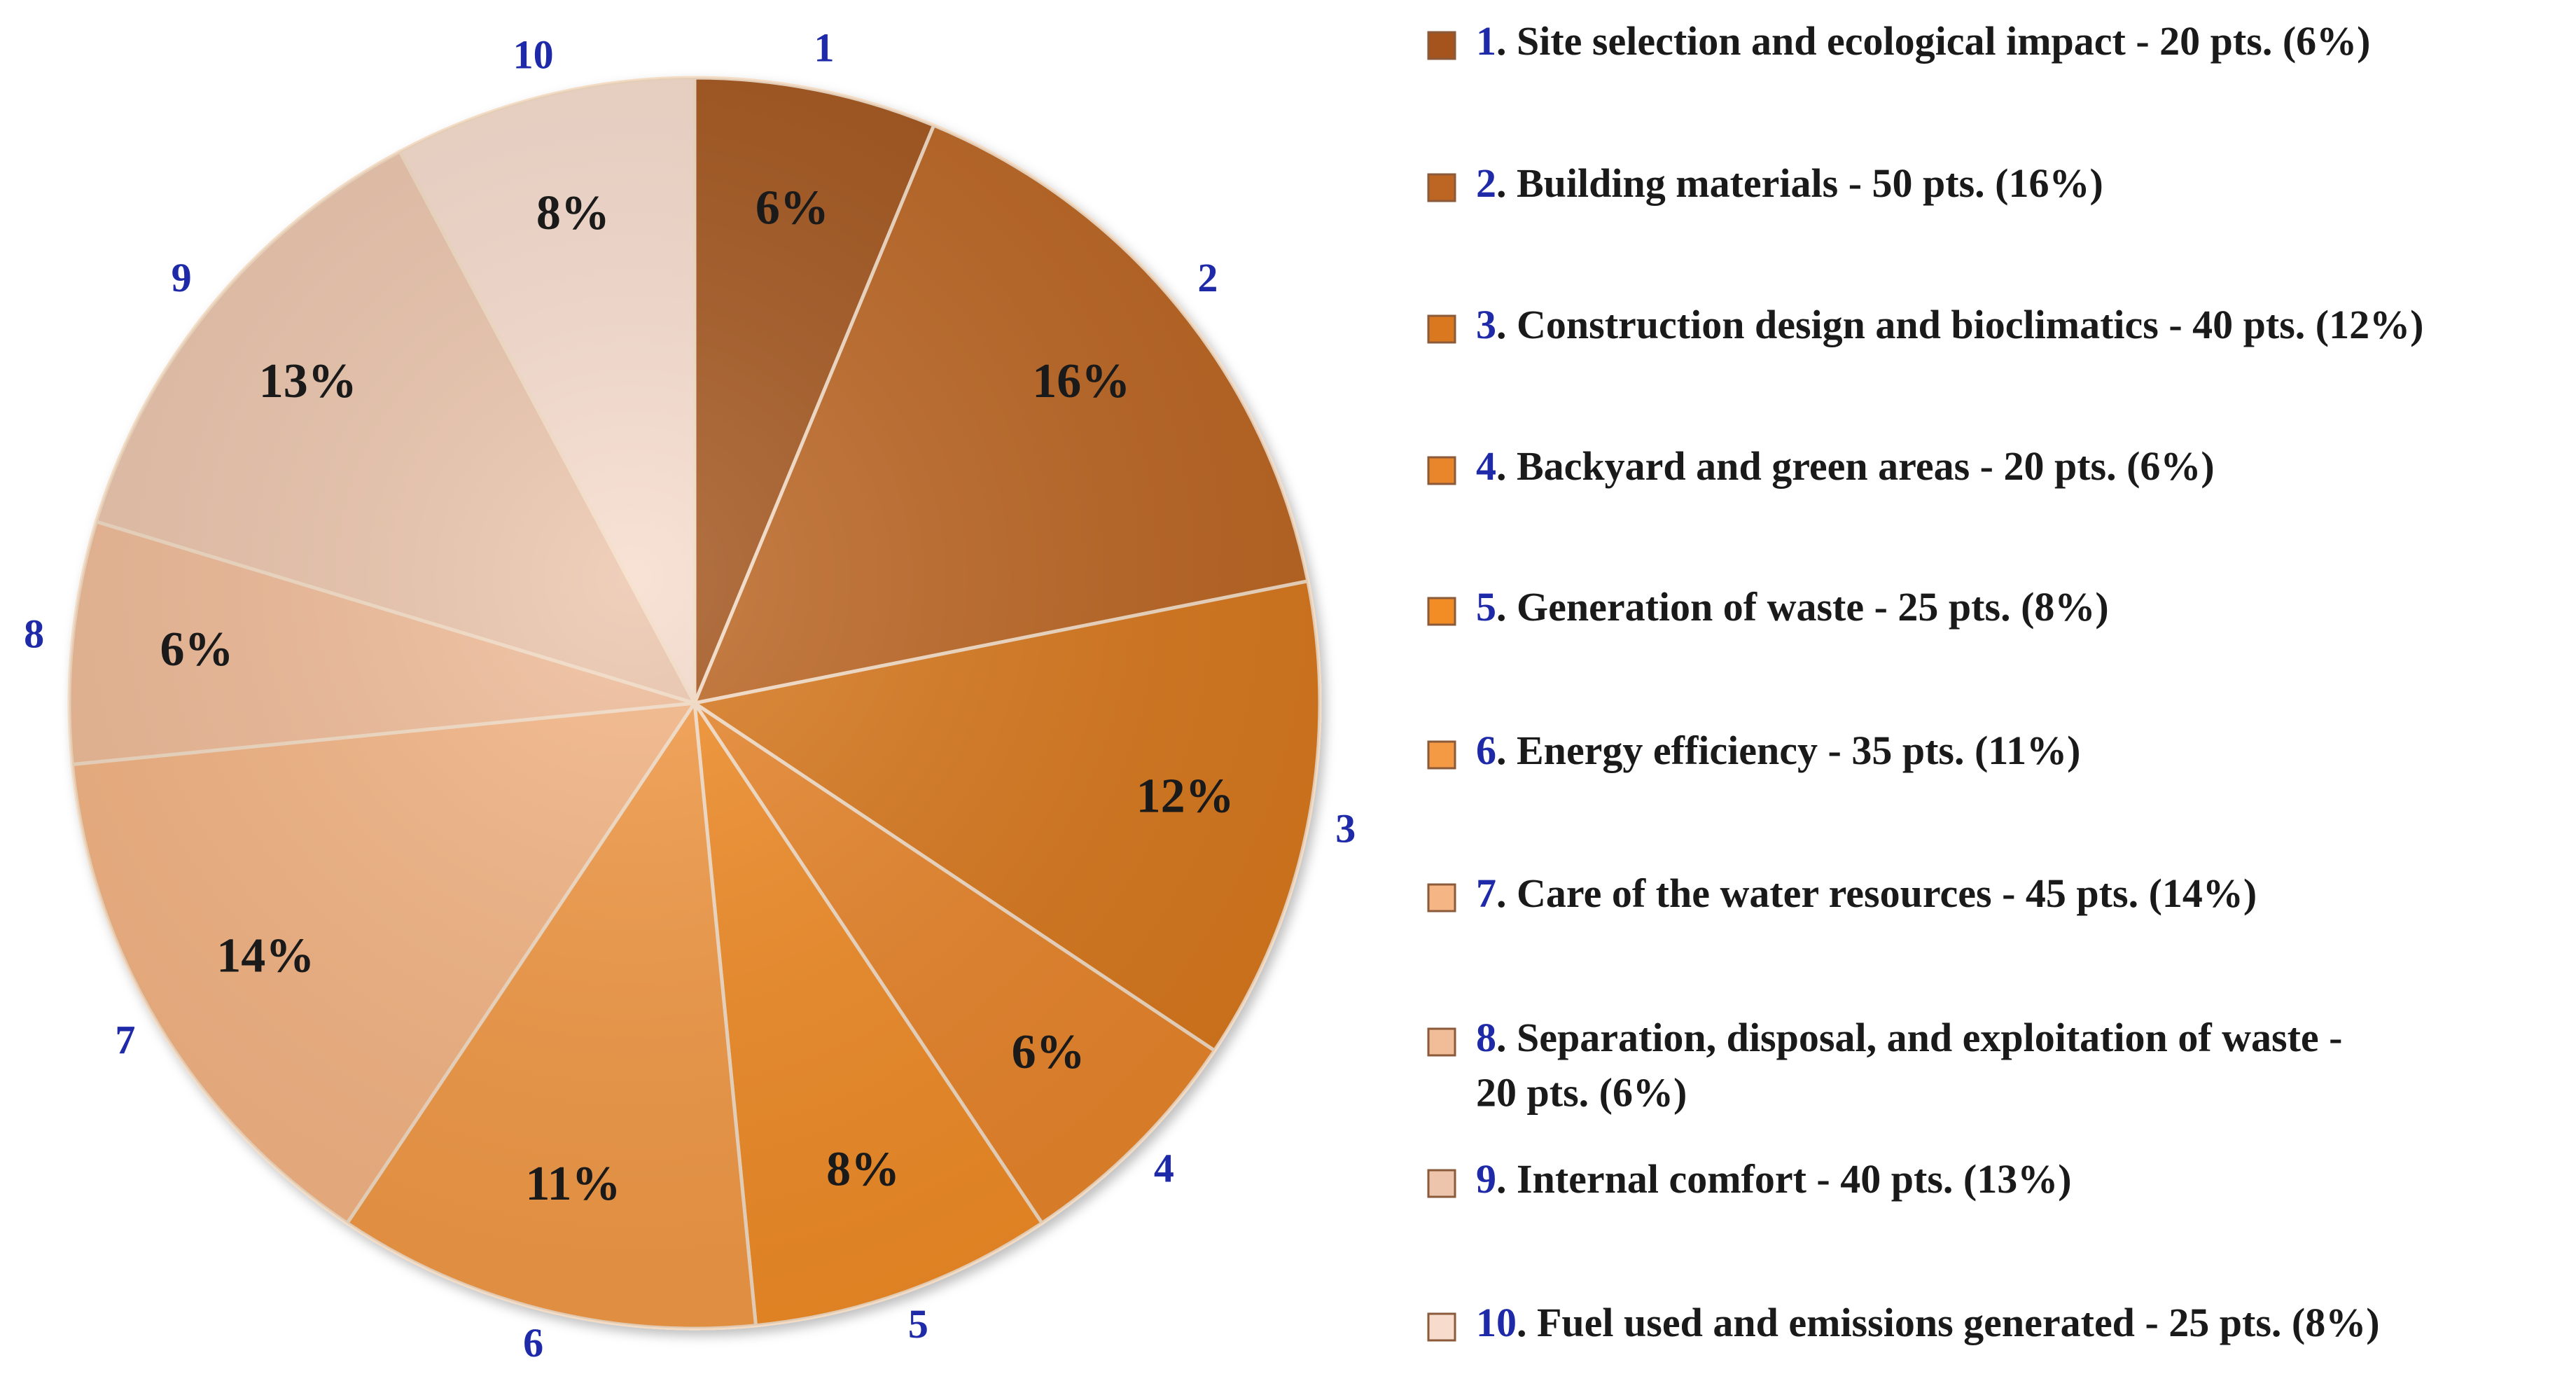 The image size is (2576, 1388). What do you see at coordinates (125, 1040) in the screenshot?
I see `slice-number-7: 7` at bounding box center [125, 1040].